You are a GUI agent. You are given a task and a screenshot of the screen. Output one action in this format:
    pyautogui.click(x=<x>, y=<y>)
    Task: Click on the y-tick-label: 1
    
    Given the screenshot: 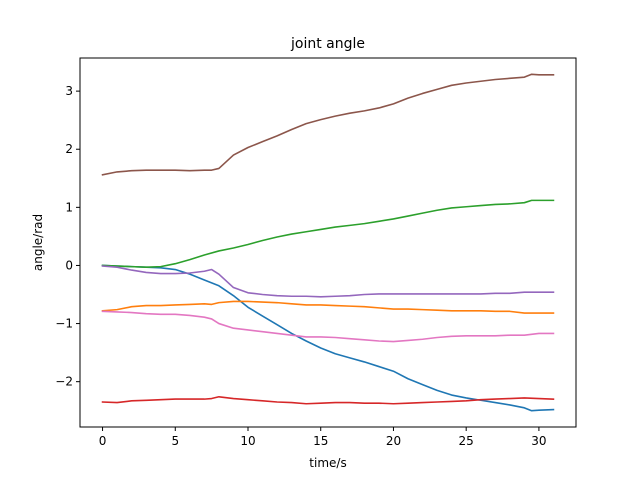 What is the action you would take?
    pyautogui.click(x=69, y=207)
    